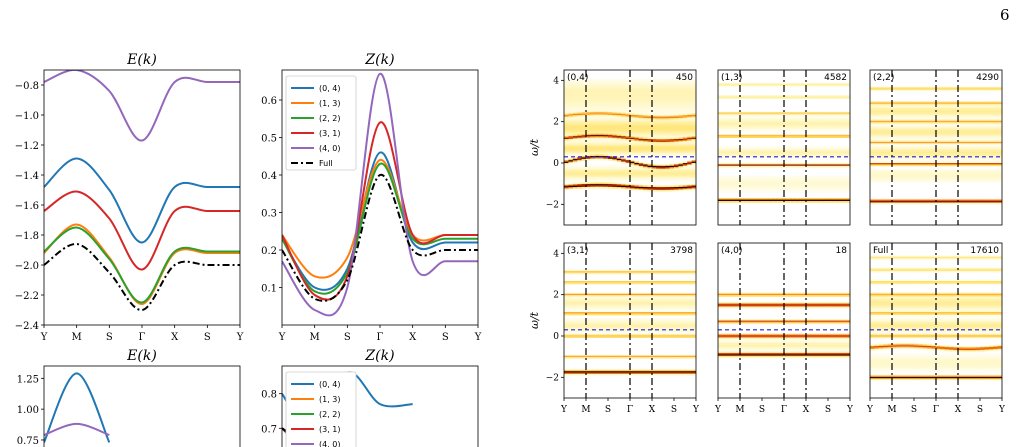  What do you see at coordinates (142, 337) in the screenshot?
I see `x-tick-label: Γ` at bounding box center [142, 337].